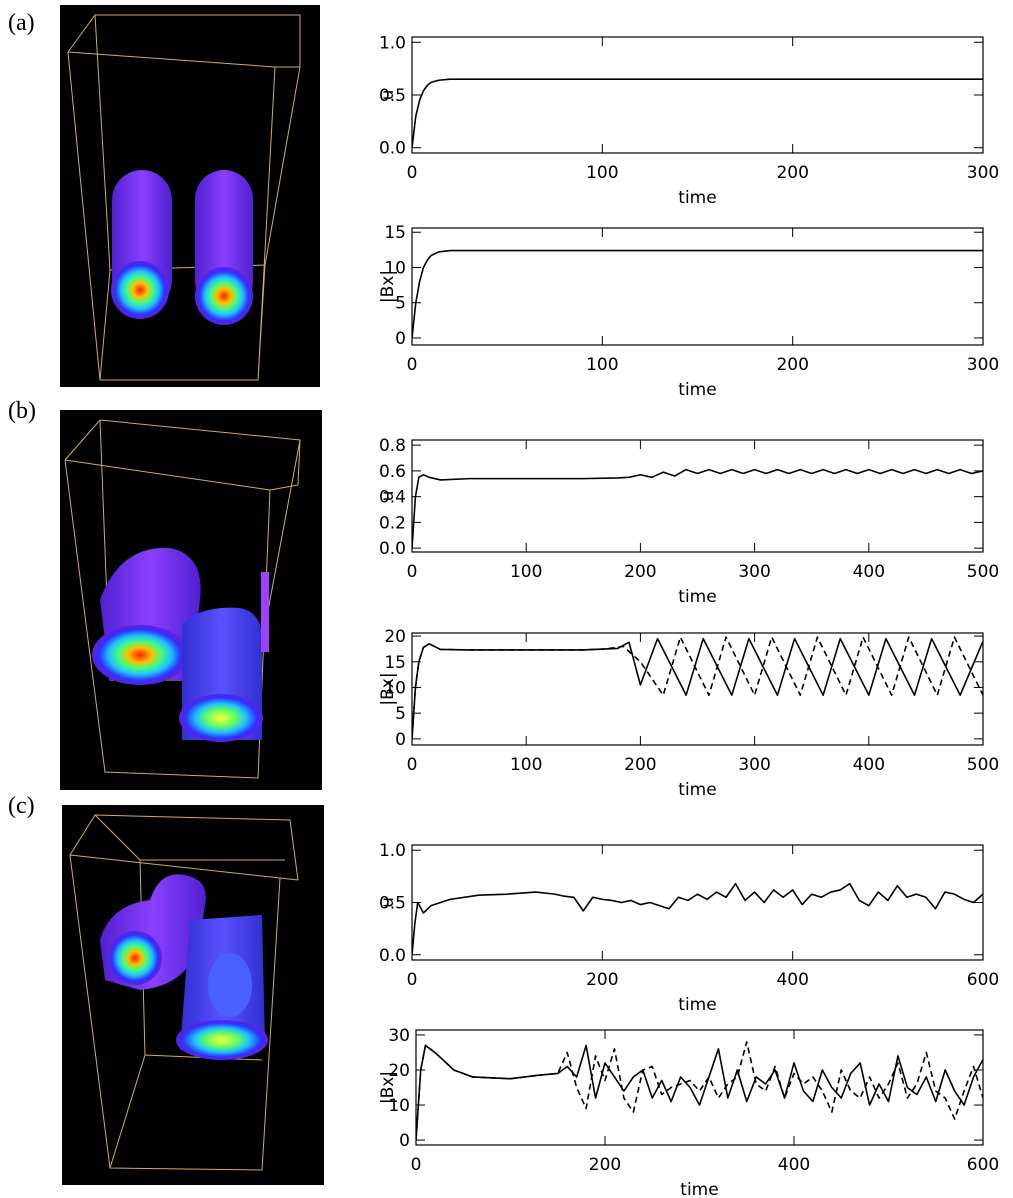  I want to click on plot: 0 100 200 300 0.0 0.5 1.0 time u, so click(688, 120).